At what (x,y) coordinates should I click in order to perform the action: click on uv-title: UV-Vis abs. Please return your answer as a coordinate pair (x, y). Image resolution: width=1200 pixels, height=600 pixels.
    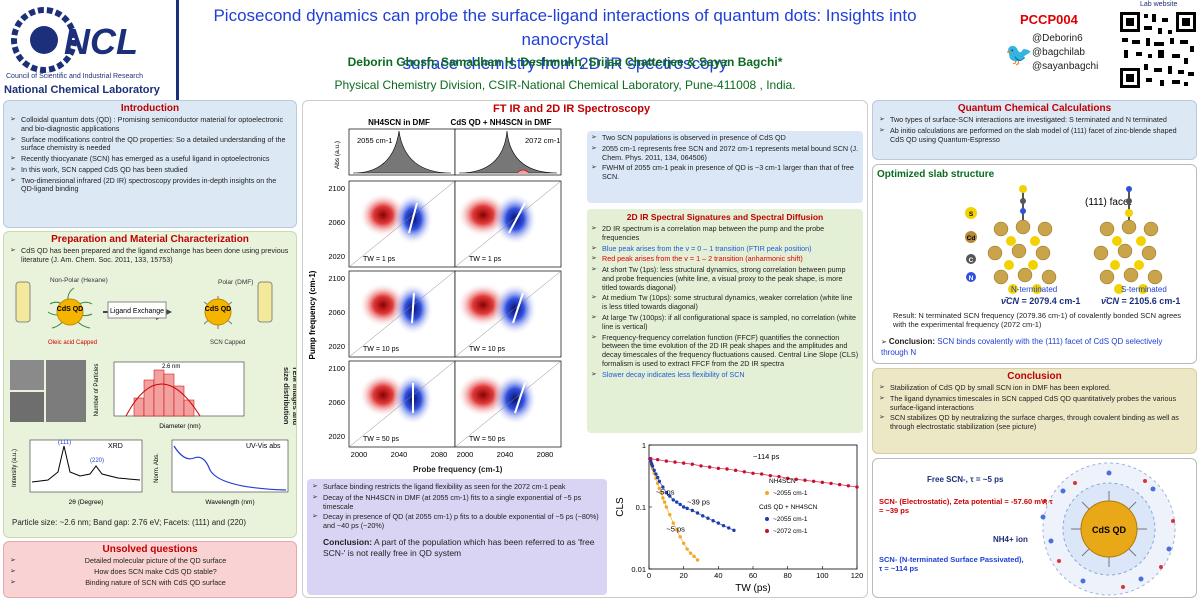
    Looking at the image, I should click on (263, 446).